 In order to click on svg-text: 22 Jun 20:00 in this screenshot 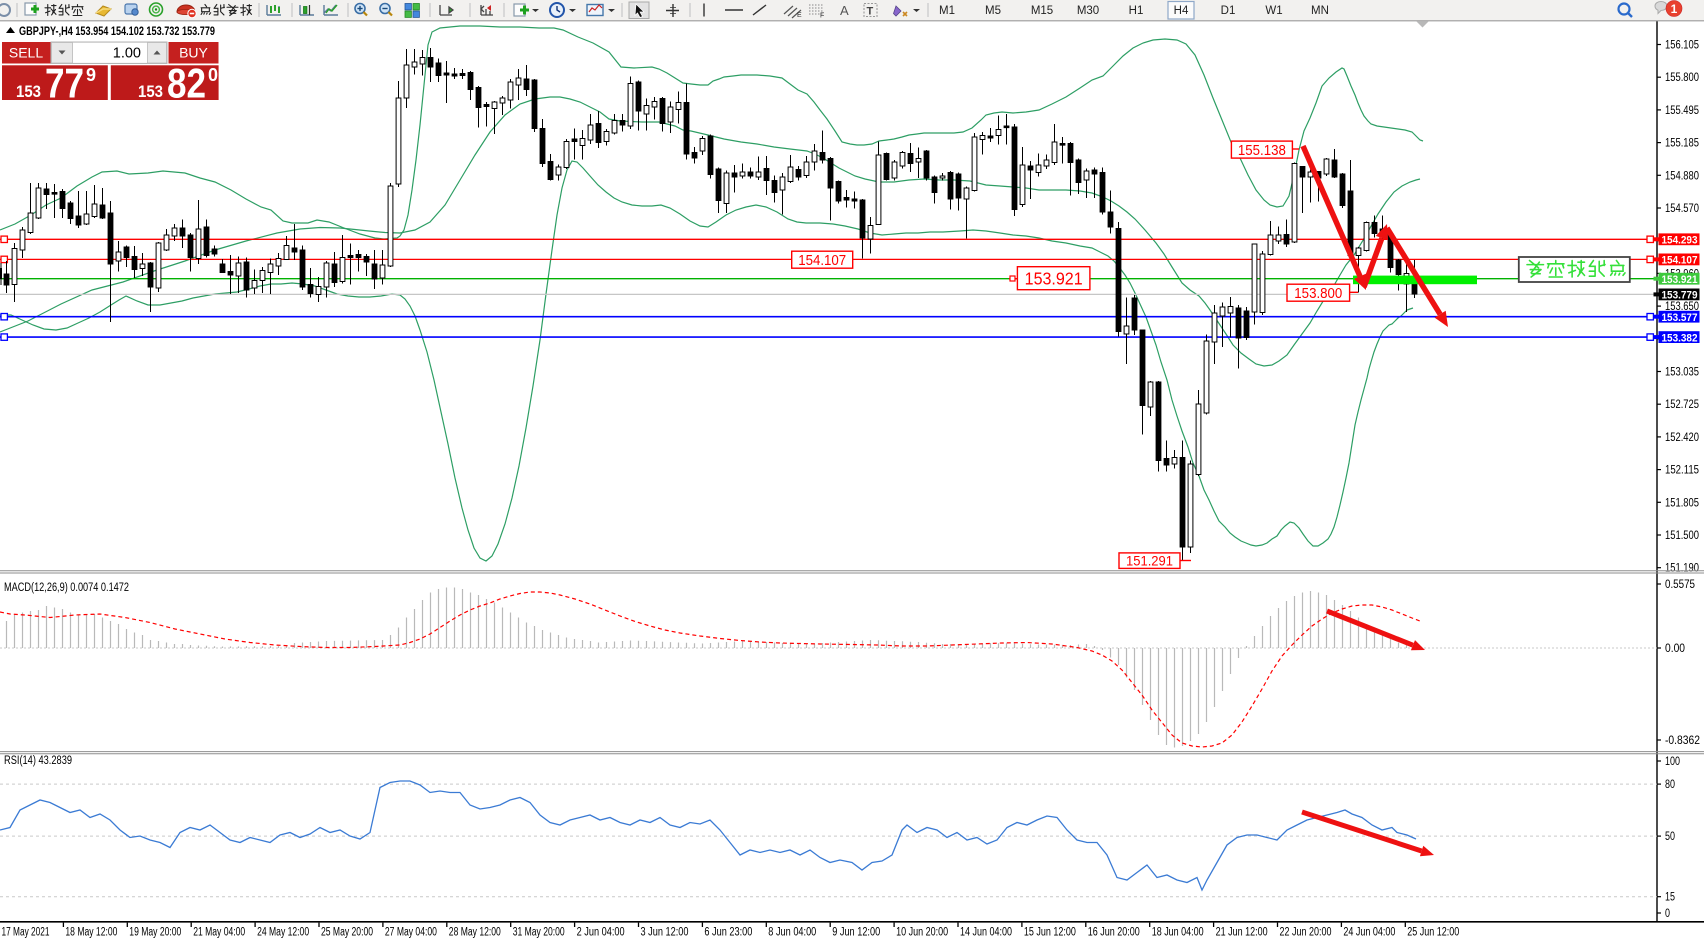, I will do `click(1306, 933)`.